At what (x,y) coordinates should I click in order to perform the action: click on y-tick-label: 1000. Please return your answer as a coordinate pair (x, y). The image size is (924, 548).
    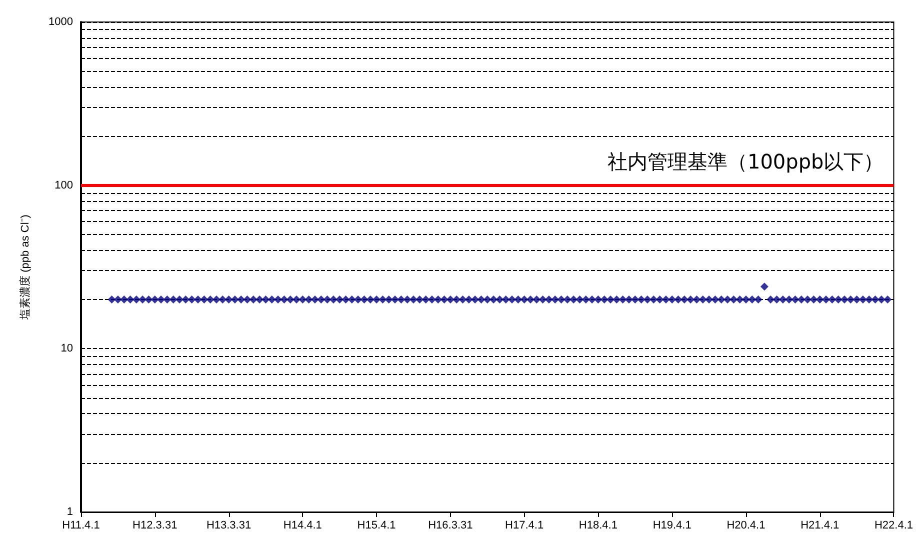
    Looking at the image, I should click on (60, 22).